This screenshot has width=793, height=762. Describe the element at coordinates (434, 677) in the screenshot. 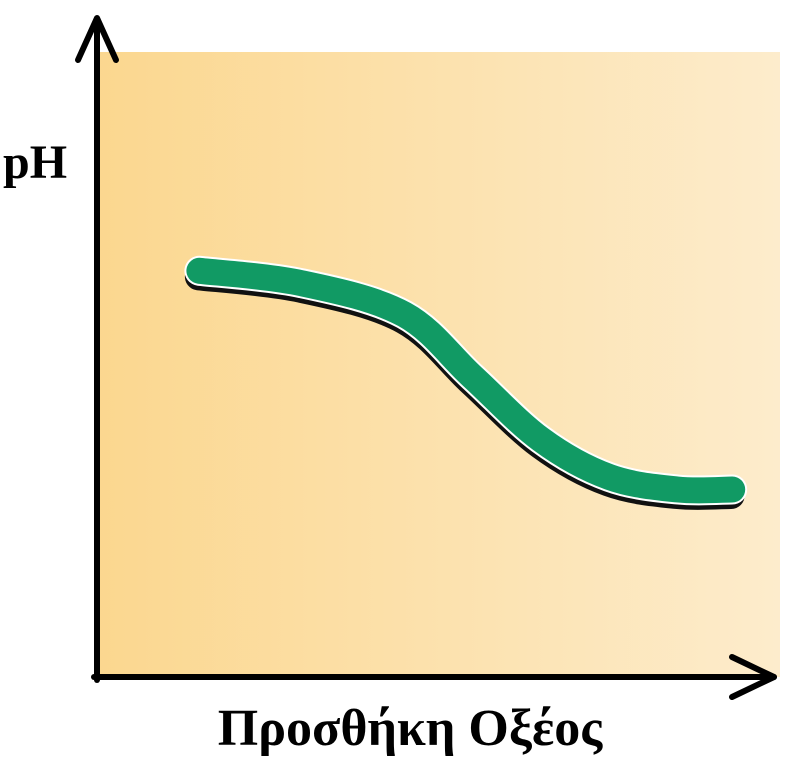

I see `x-axis` at that location.